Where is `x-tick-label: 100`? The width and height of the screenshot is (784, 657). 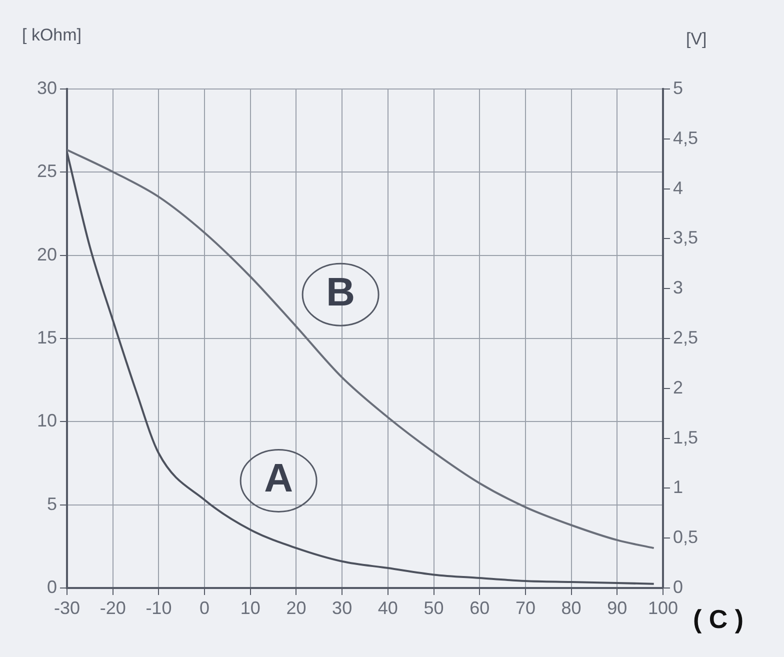 x-tick-label: 100 is located at coordinates (663, 608).